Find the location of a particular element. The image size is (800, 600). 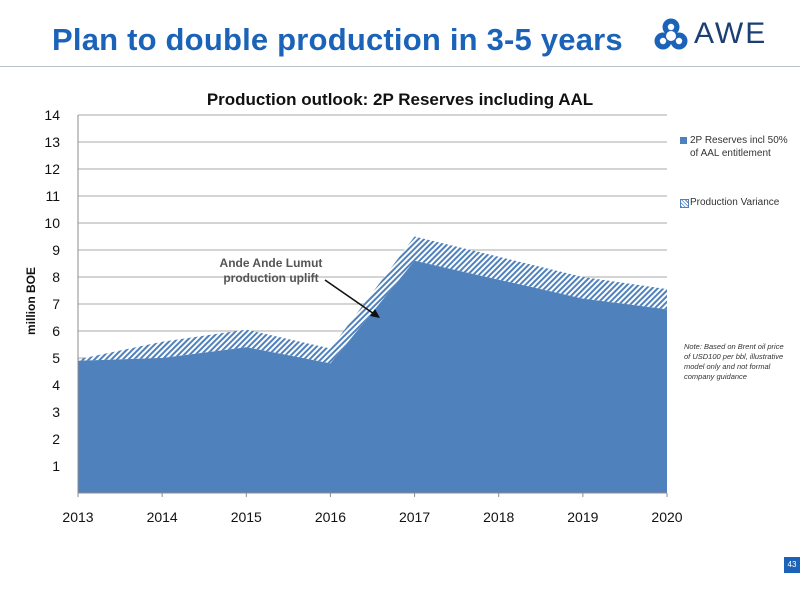

y-tick-label: 4 is located at coordinates (56, 385).